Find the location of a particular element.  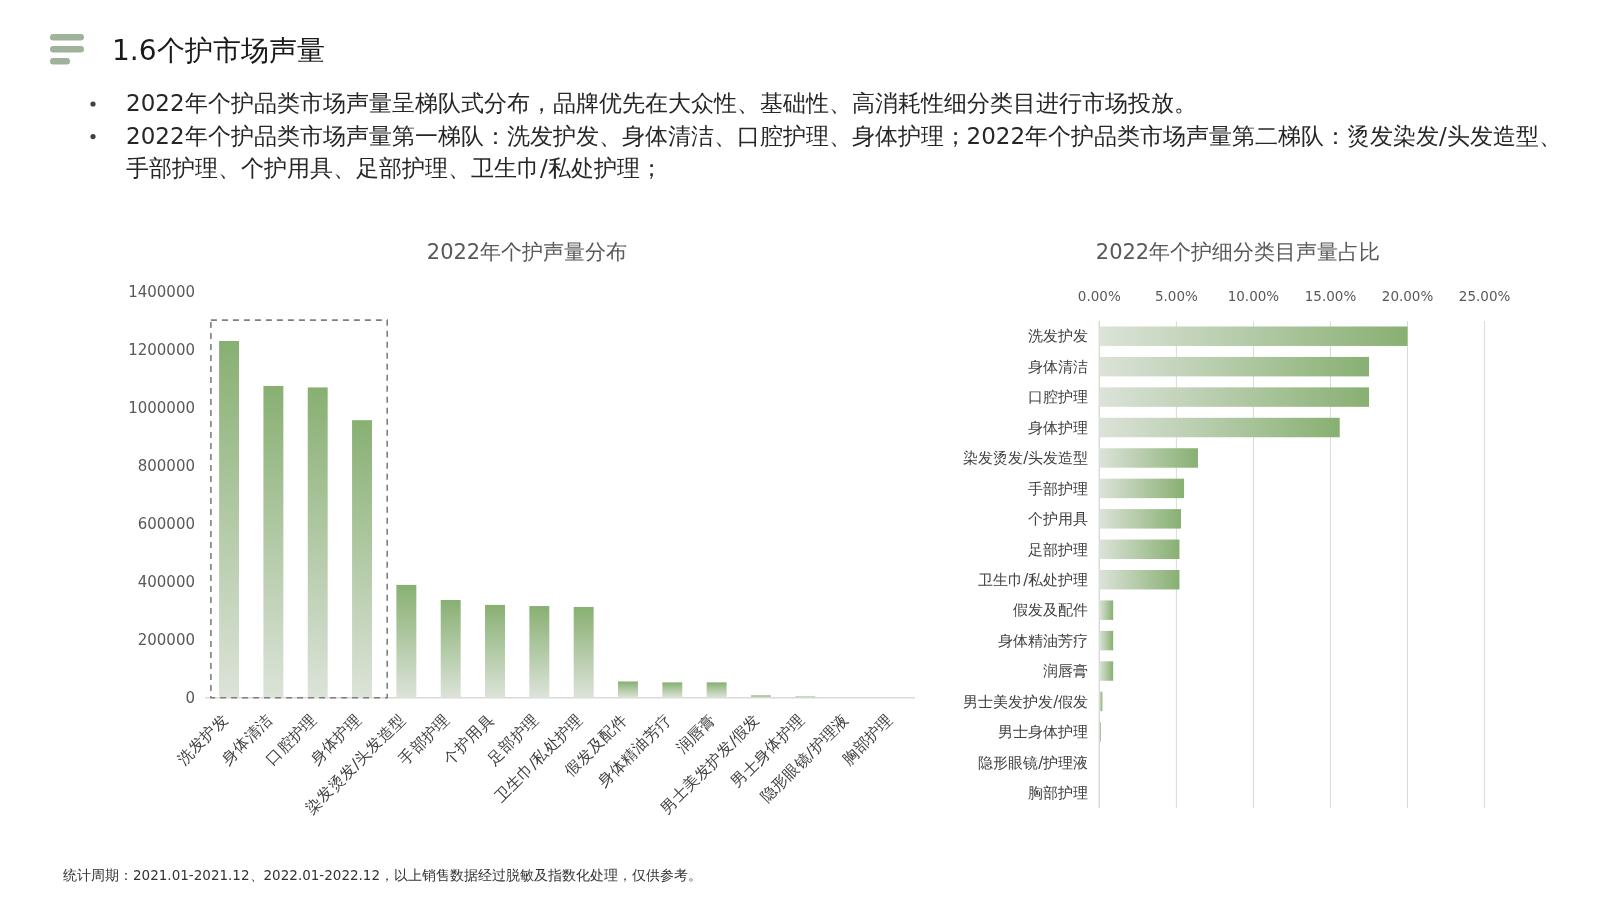

y-tick-label: 身体清洁 is located at coordinates (1058, 366).